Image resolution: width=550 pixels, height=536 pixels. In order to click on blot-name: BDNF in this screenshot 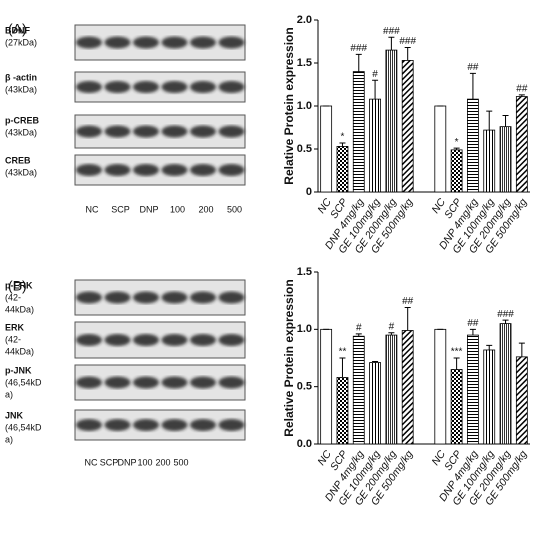, I will do `click(17, 30)`.